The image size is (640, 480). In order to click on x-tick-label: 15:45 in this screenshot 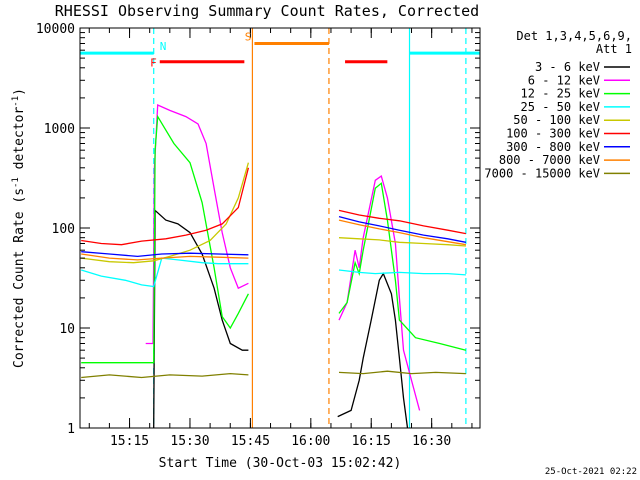, I will do `click(250, 441)`.